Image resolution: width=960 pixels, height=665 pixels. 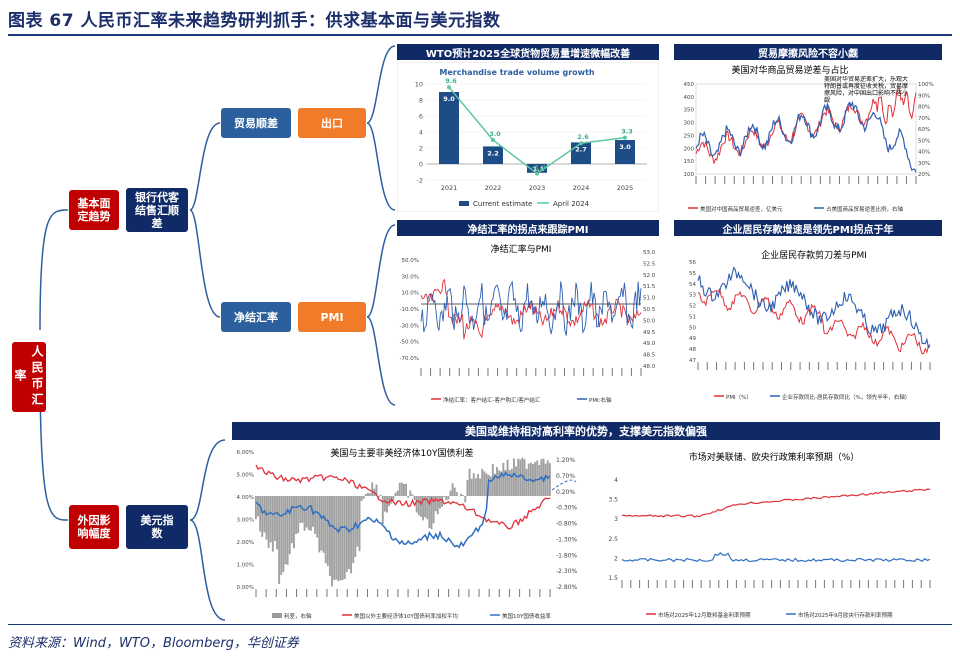 What do you see at coordinates (625, 137) in the screenshot?
I see `wto-april-point-2025` at bounding box center [625, 137].